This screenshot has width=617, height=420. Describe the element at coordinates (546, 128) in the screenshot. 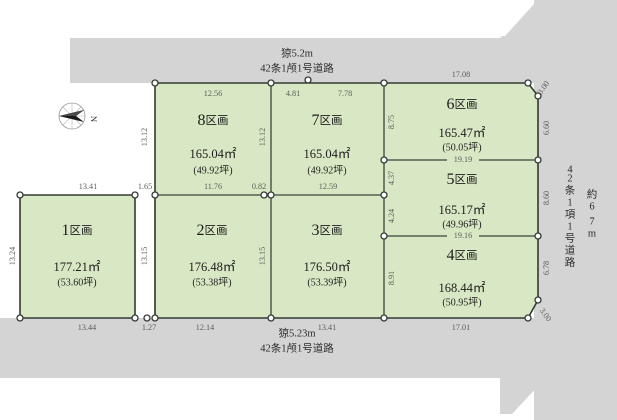

I see `dim-right-seg-6: 6.60` at that location.